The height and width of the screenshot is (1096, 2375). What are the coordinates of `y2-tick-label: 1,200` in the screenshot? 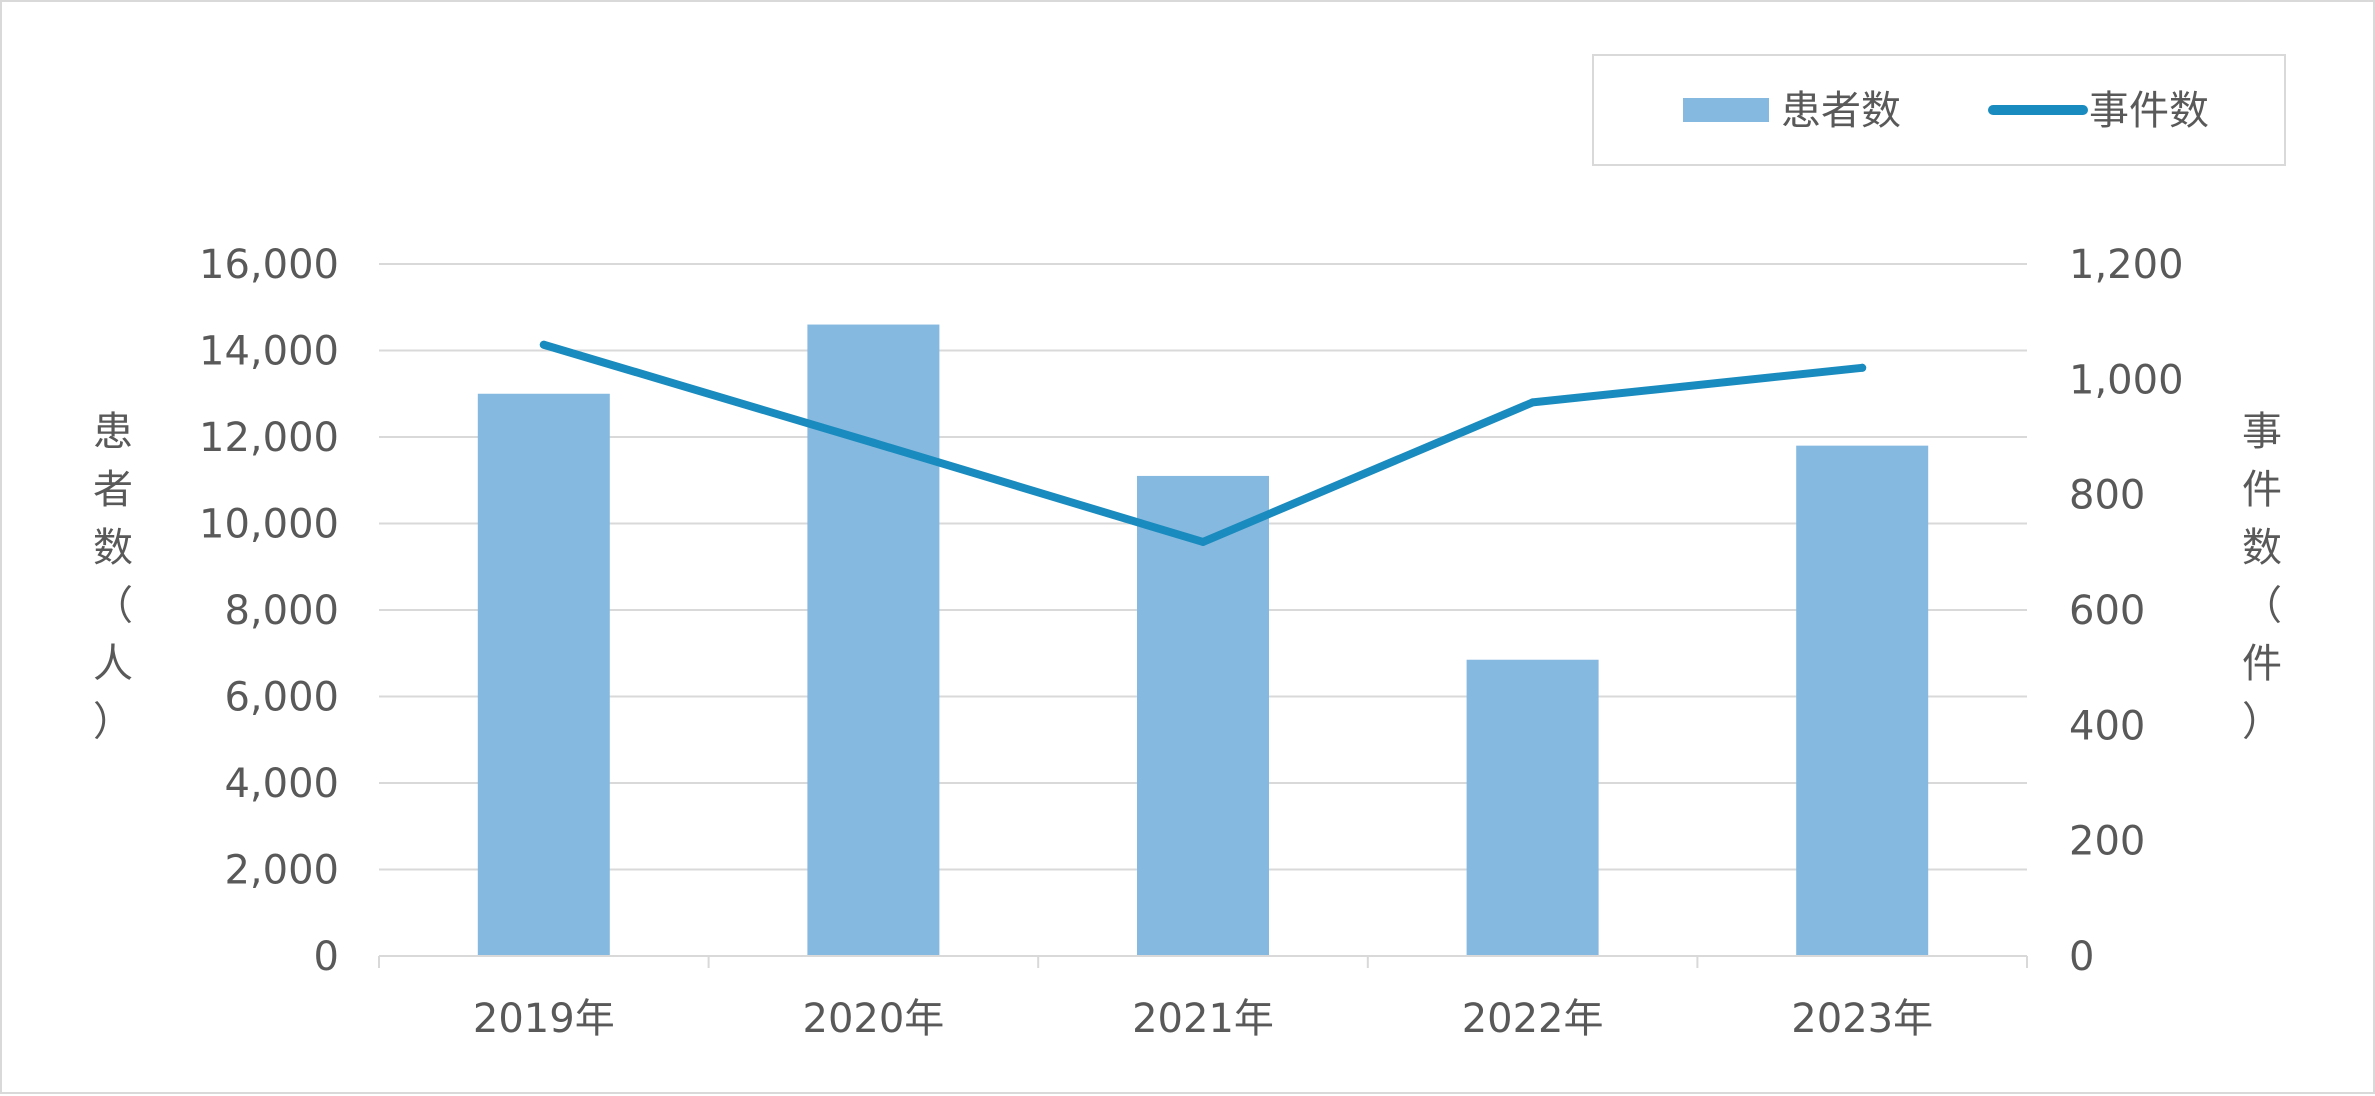 It's located at (2126, 265).